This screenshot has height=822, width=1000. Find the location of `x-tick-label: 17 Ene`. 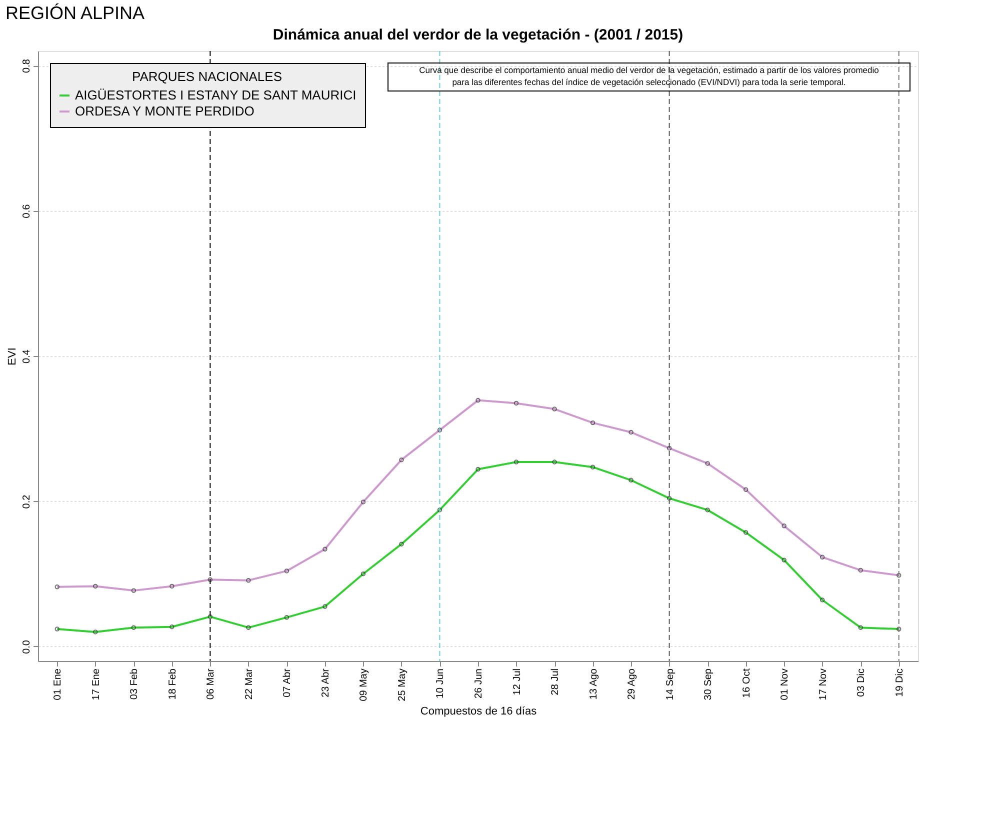

x-tick-label: 17 Ene is located at coordinates (96, 684).